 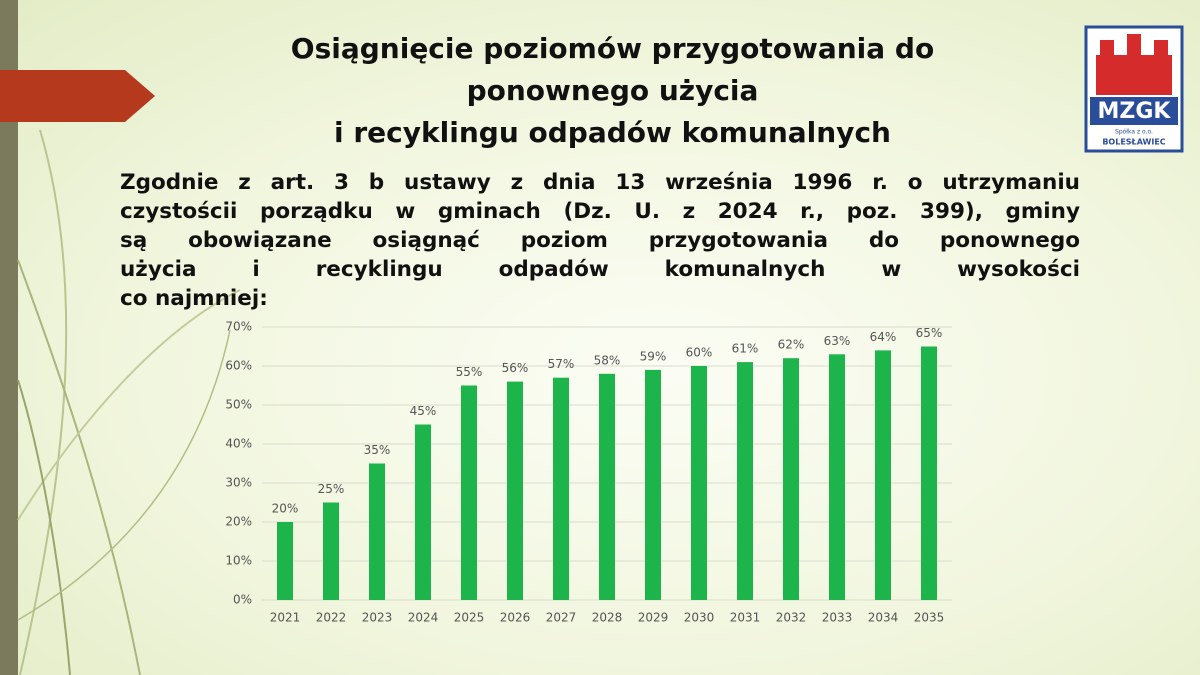 I want to click on y-tick-label: 40%, so click(x=238, y=444).